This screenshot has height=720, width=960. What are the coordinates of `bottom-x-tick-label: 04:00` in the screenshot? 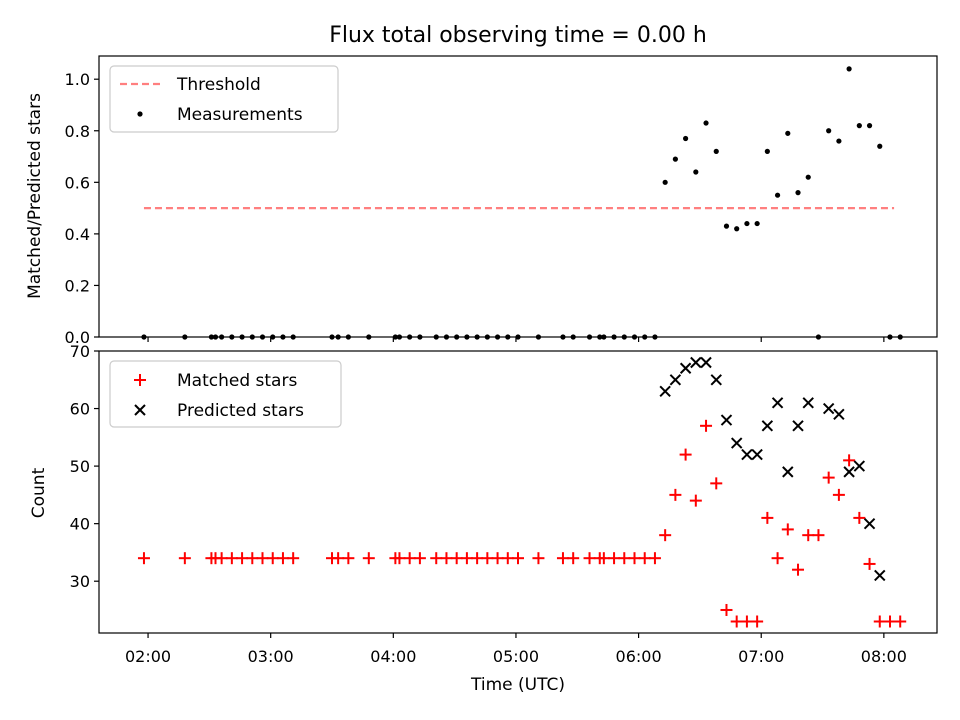 It's located at (393, 656).